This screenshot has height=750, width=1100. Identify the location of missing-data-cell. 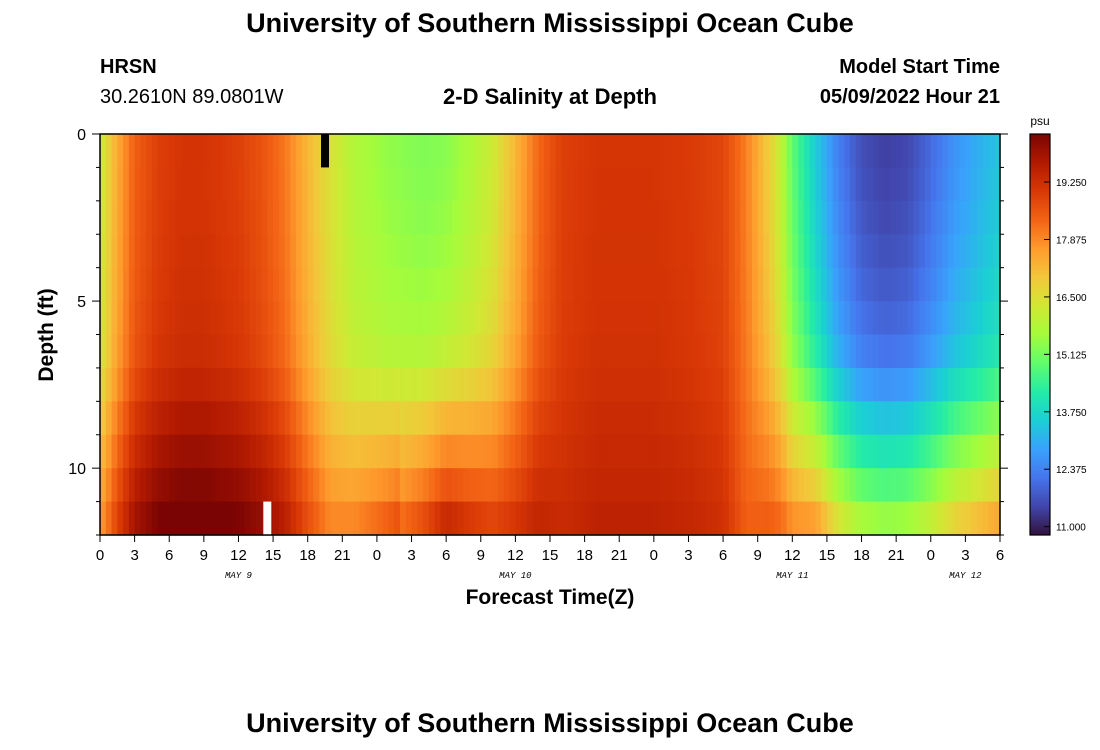
(325, 151).